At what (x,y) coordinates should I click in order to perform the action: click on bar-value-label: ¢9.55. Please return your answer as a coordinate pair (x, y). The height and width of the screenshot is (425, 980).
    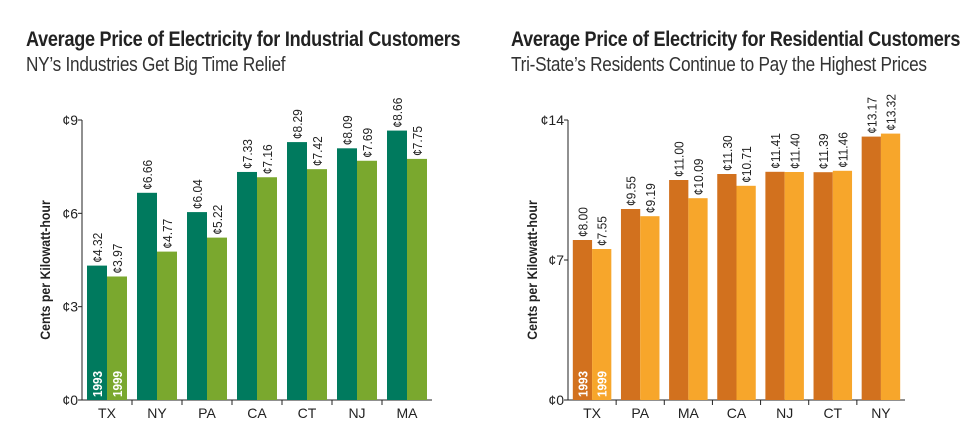
    Looking at the image, I should click on (631, 191).